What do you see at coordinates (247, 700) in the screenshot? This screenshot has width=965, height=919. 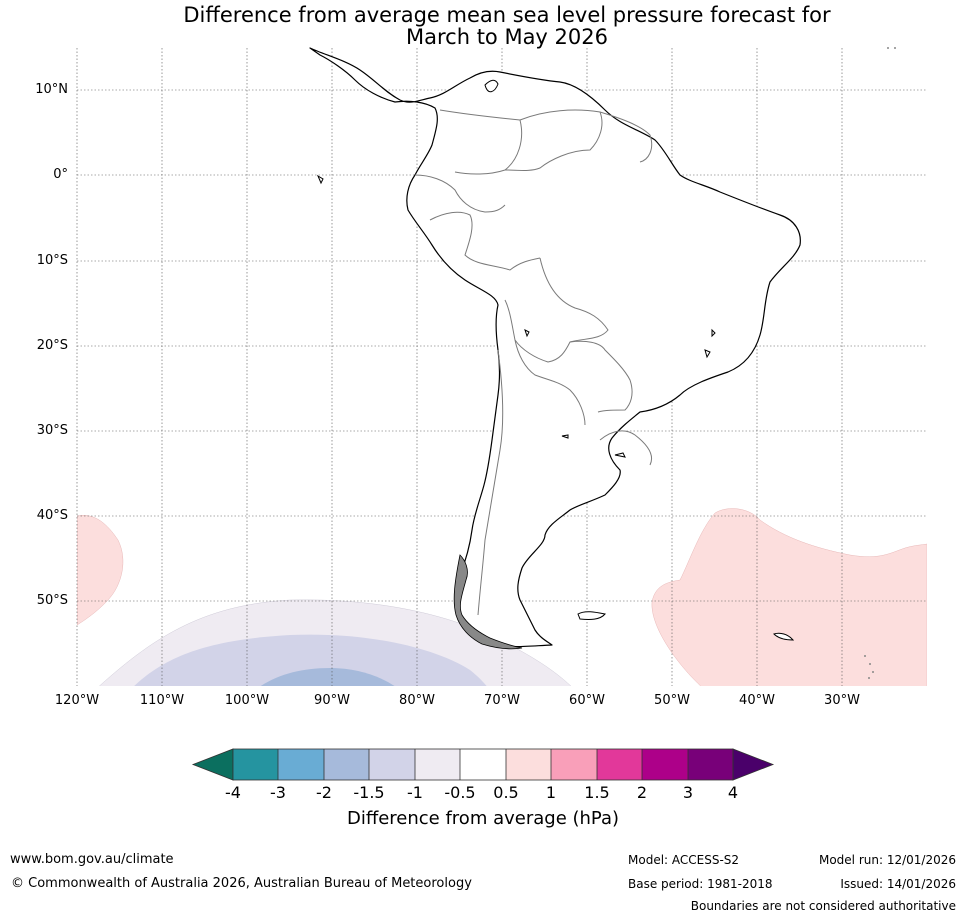 I see `lon-label-100w: 100°W` at bounding box center [247, 700].